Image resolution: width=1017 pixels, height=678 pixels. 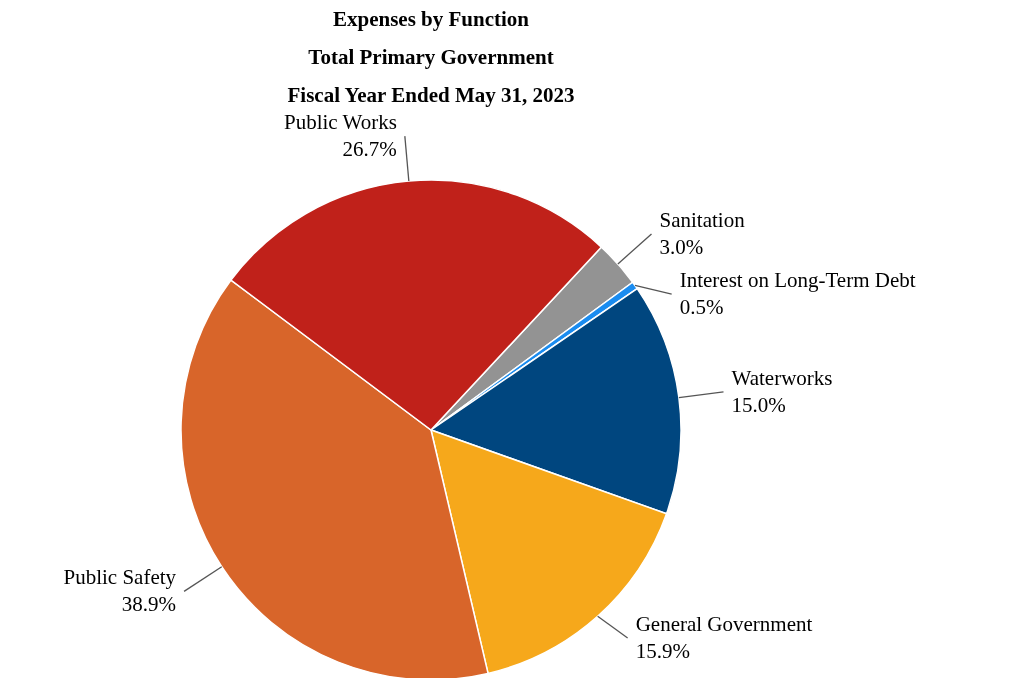 I want to click on data-label: 38.9%, so click(x=149, y=604).